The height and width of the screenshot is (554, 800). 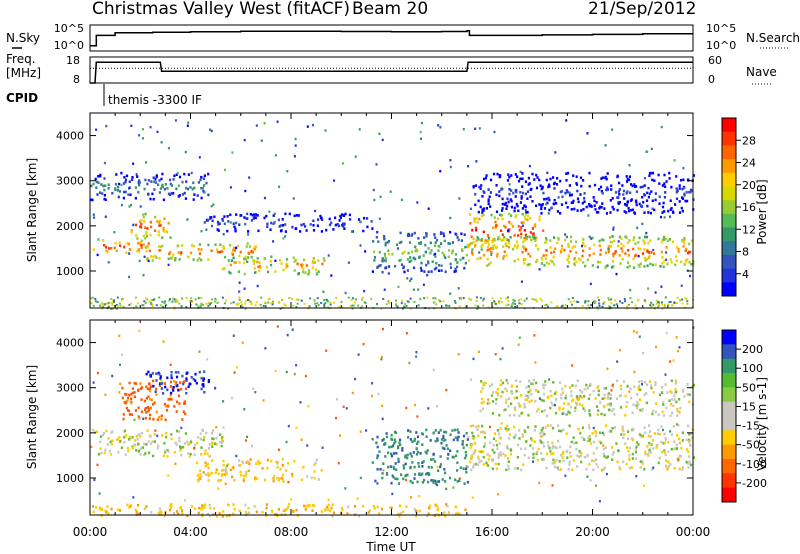 I want to click on power-colorbar-label: Power [dB], so click(x=762, y=211).